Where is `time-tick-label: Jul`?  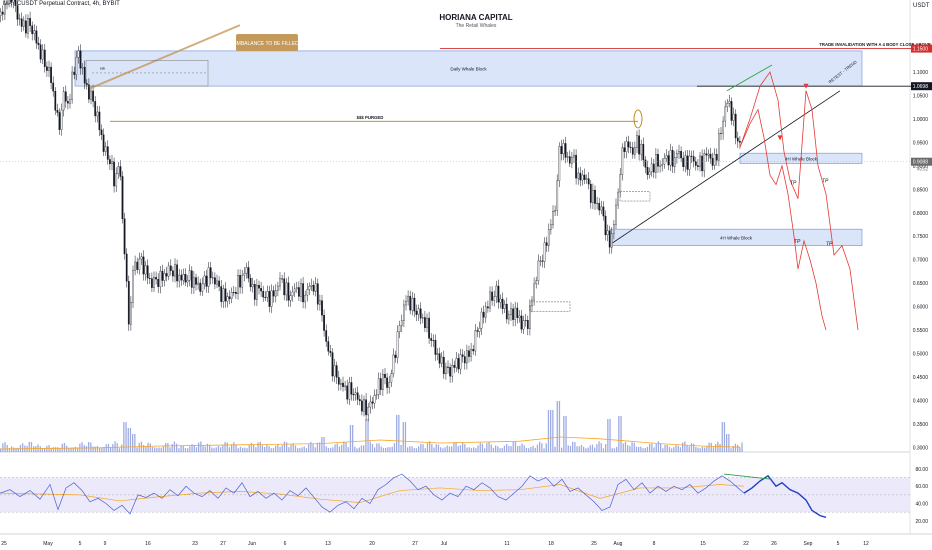
time-tick-label: Jul is located at coordinates (444, 544).